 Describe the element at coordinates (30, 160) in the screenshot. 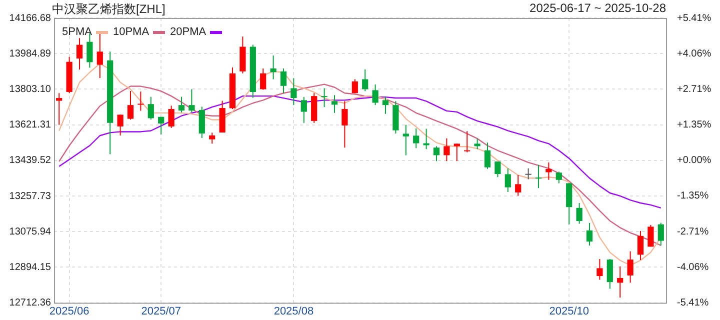

I see `y-tick-label: 13439.52` at that location.